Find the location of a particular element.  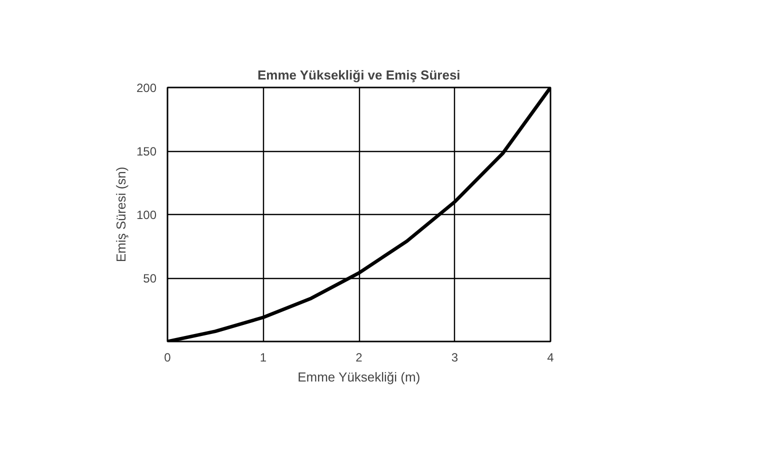

x-tick-label: 1 is located at coordinates (263, 357).